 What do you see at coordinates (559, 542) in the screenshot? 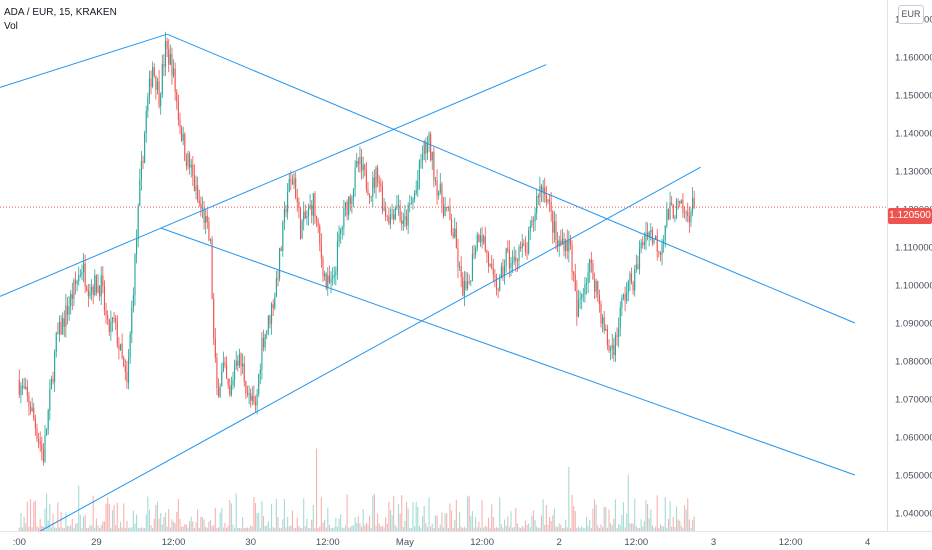
I see `time-tick-label: 2` at bounding box center [559, 542].